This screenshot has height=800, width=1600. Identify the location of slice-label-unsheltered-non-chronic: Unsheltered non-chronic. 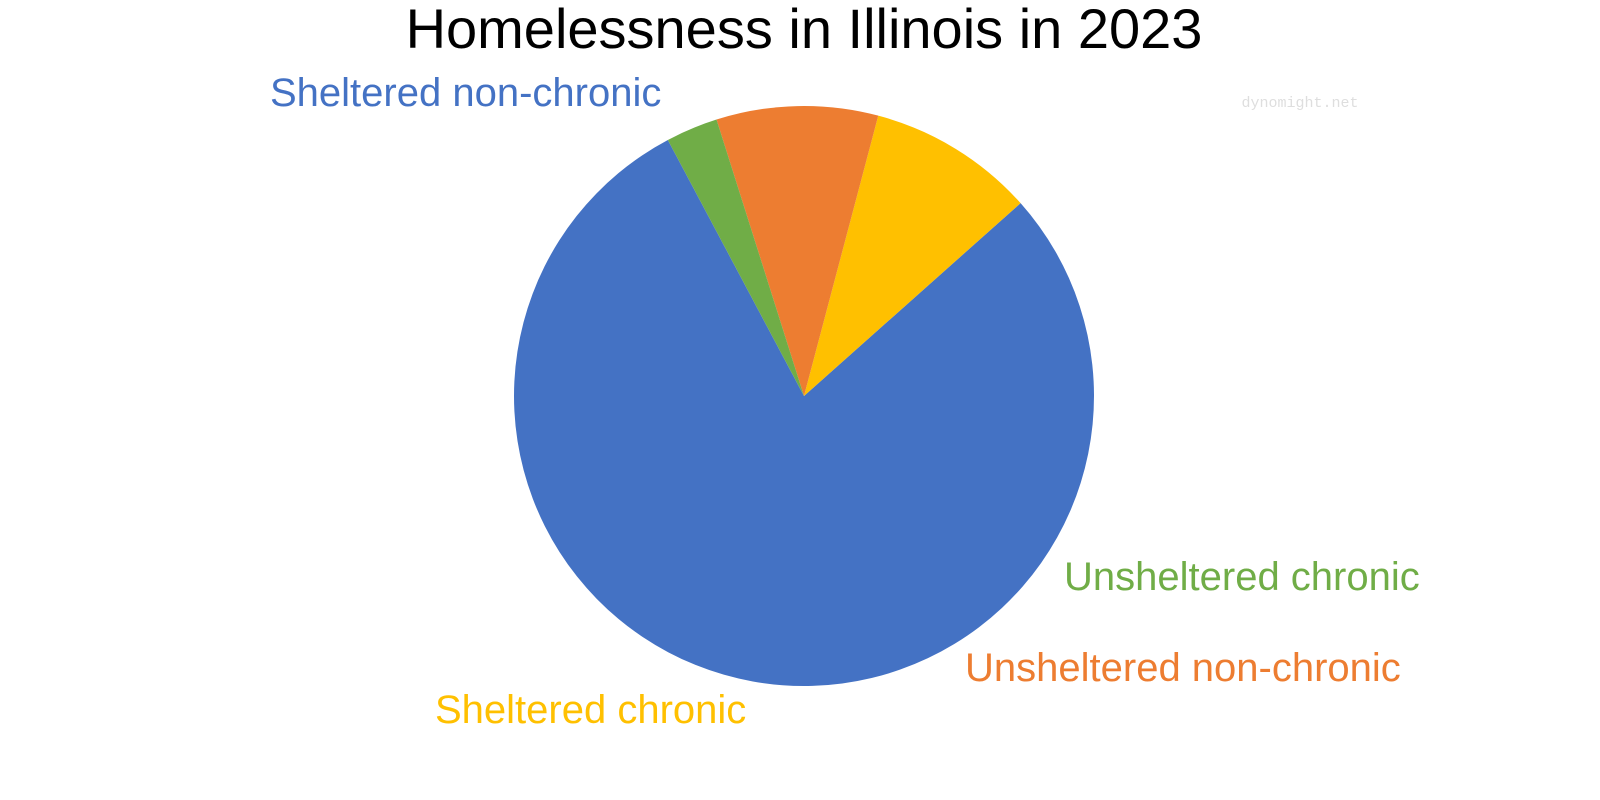
(1183, 668).